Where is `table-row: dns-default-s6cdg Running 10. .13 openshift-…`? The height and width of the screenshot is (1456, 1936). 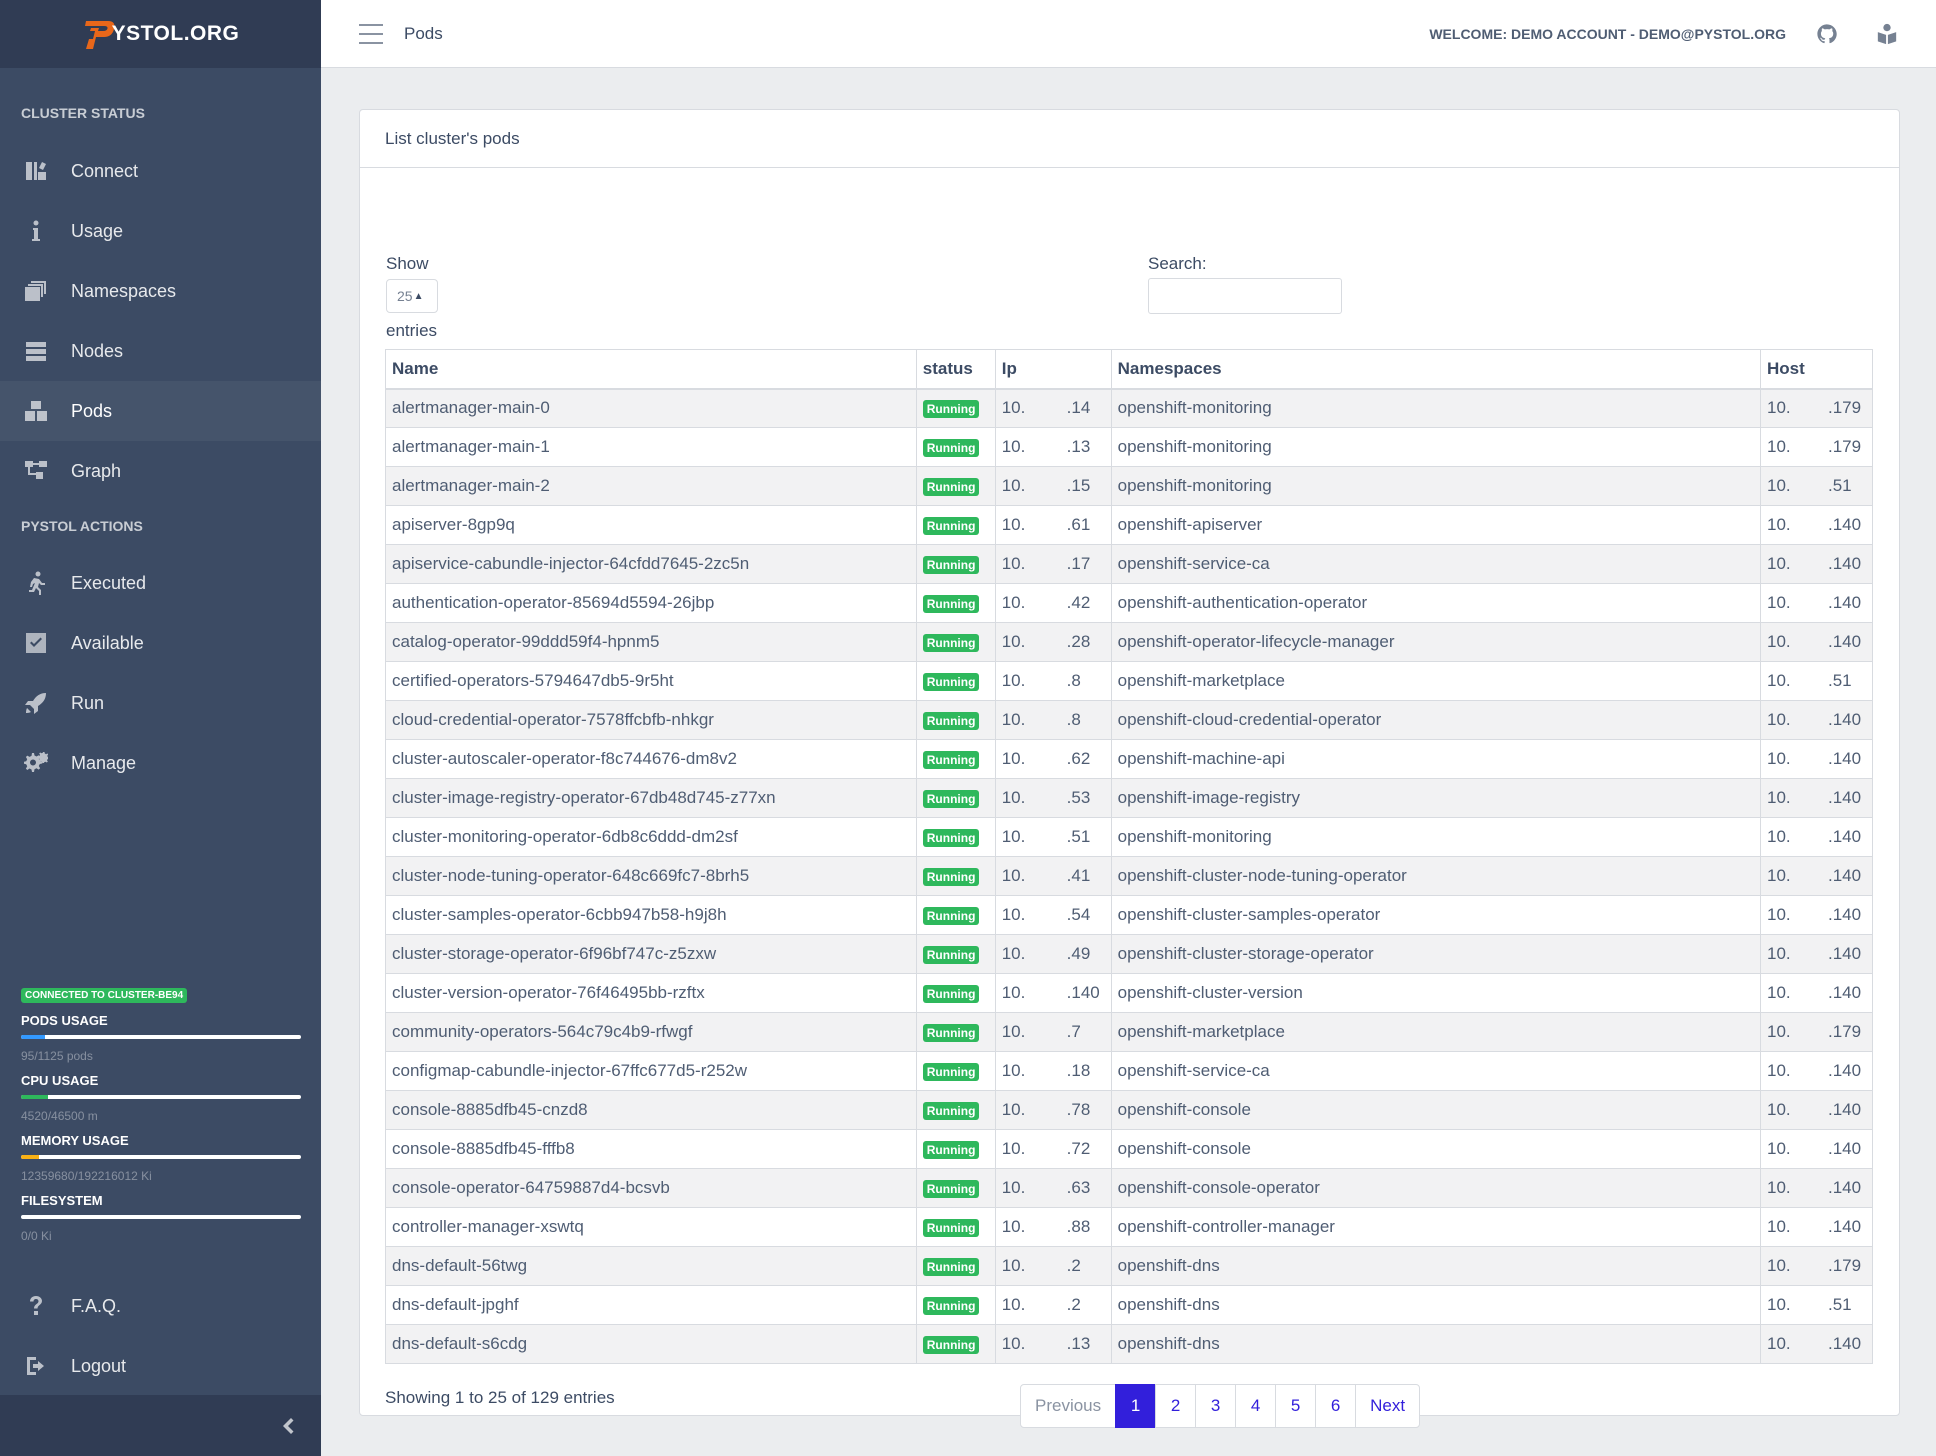 table-row: dns-default-s6cdg Running 10. .13 openshift-… is located at coordinates (1129, 1344).